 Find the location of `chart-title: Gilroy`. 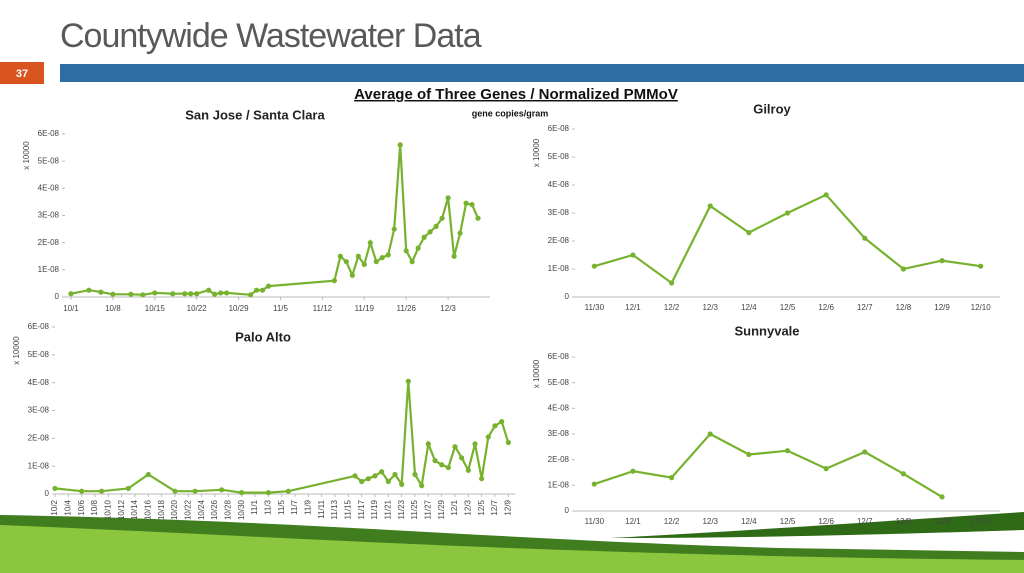

chart-title: Gilroy is located at coordinates (772, 108).